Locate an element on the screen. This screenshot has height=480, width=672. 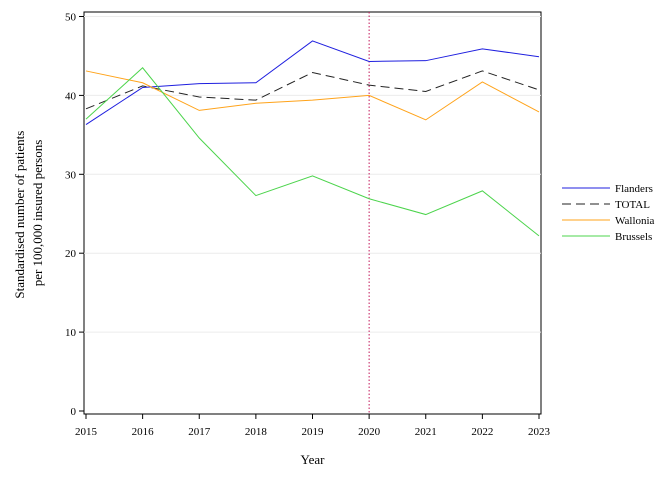
y-axis-title-line-1: Standardised number of patients is located at coordinates (19, 215).